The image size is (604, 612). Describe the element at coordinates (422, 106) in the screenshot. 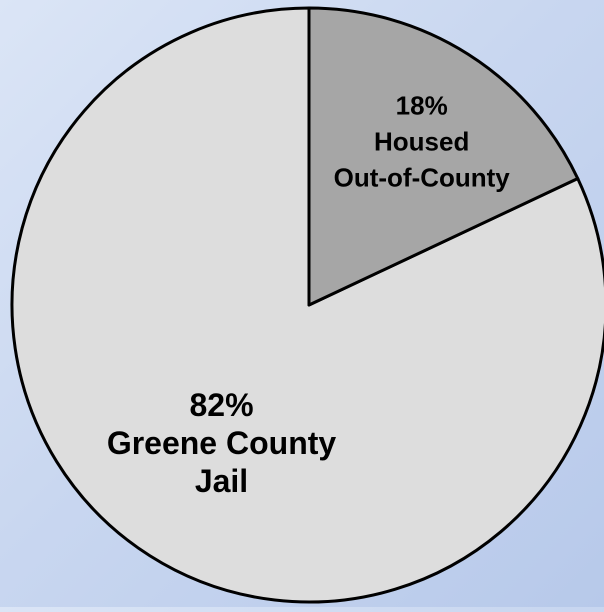

I see `pie-slice-label-line: 18%` at that location.